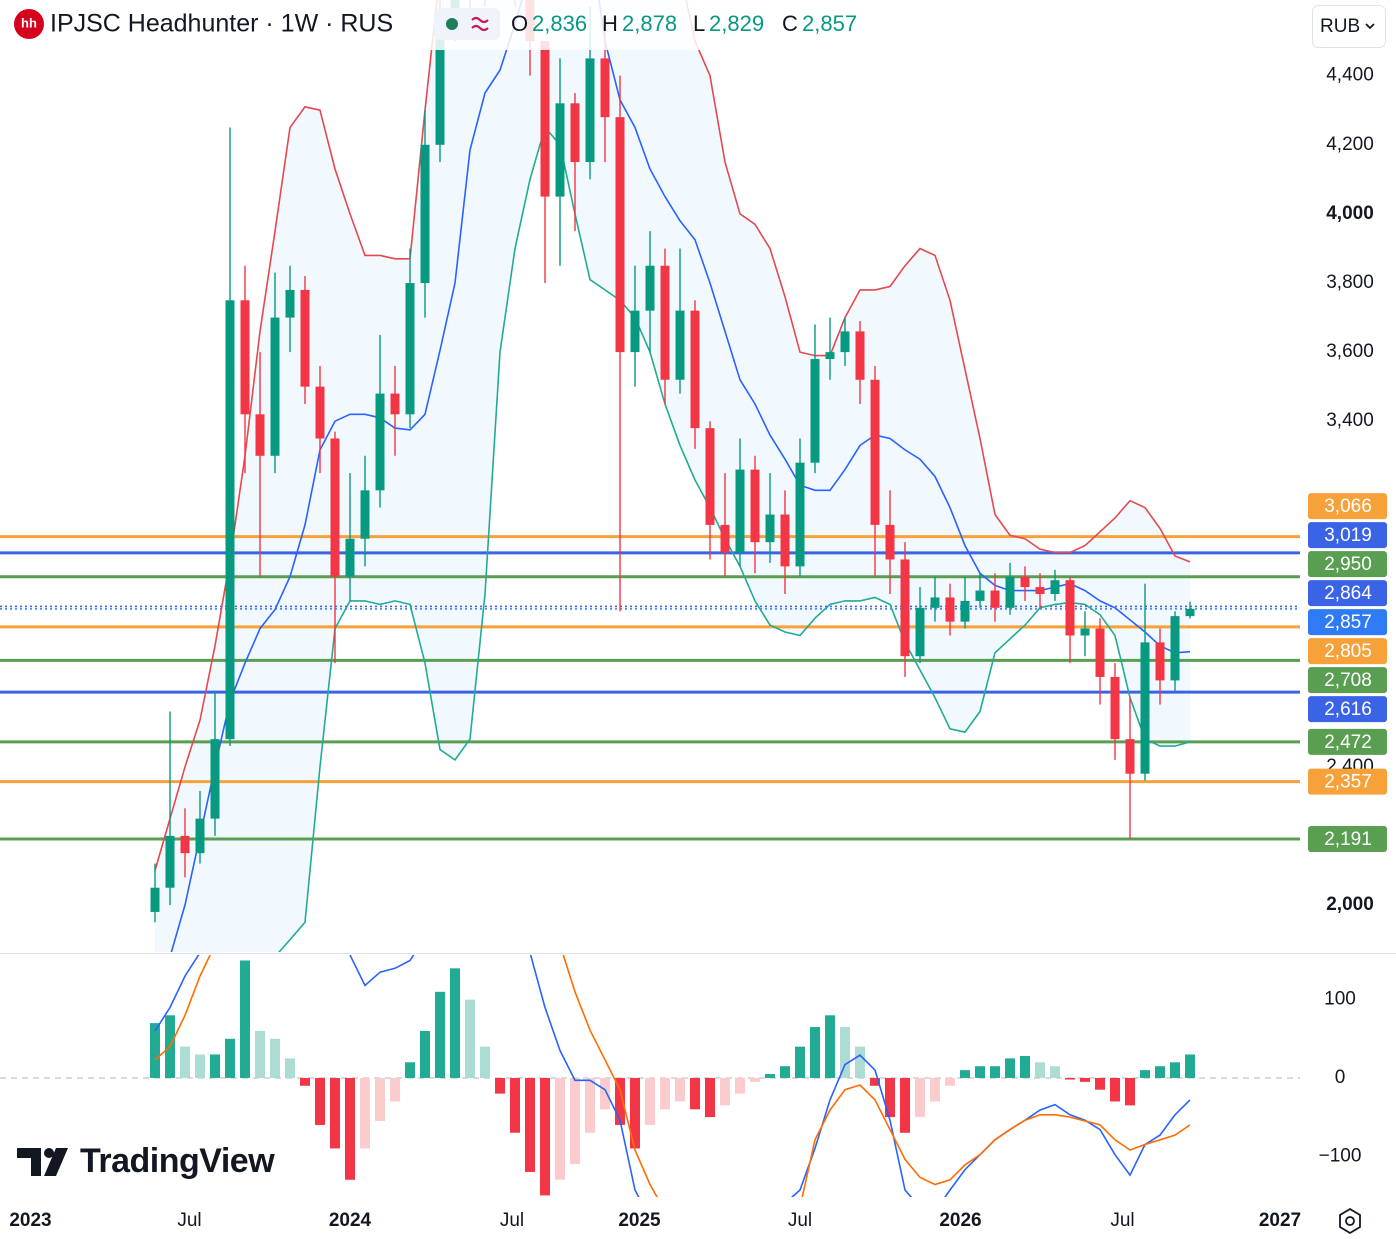 This screenshot has height=1239, width=1396. What do you see at coordinates (29, 24) in the screenshot?
I see `logo` at bounding box center [29, 24].